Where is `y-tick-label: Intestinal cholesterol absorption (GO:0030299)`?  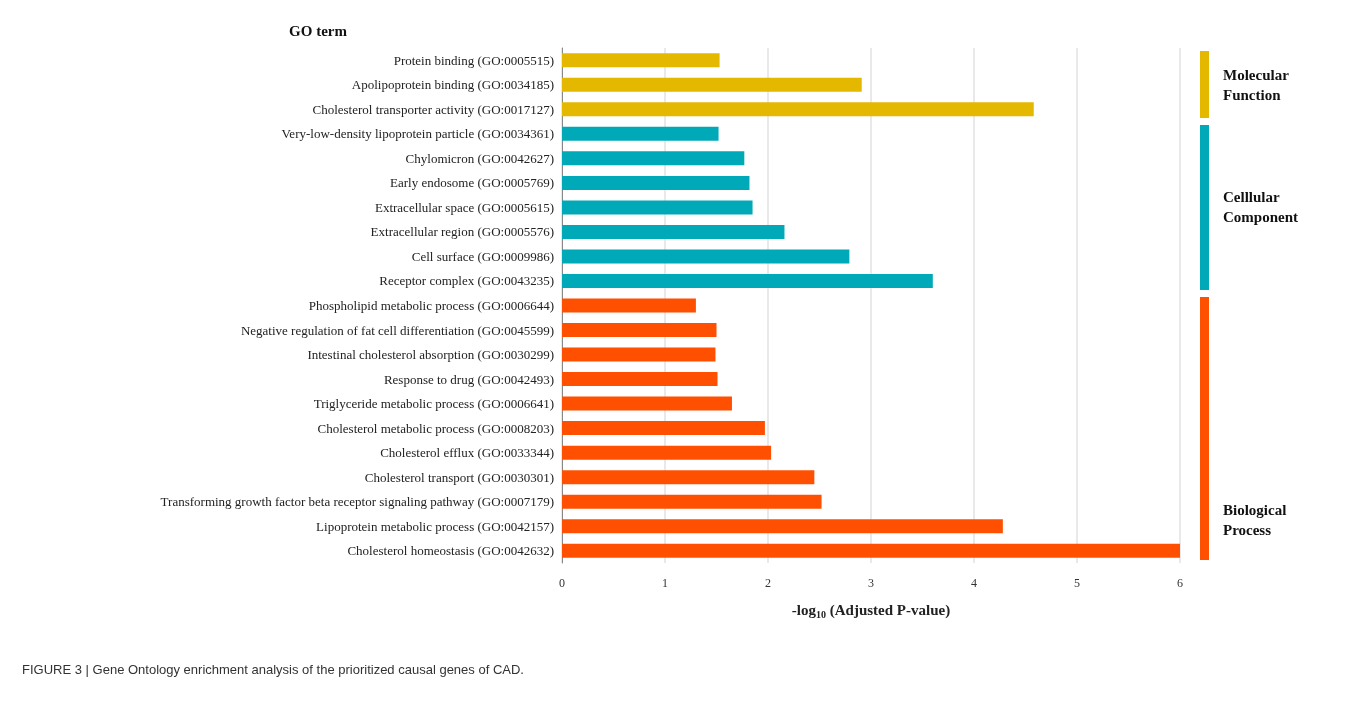
y-tick-label: Intestinal cholesterol absorption (GO:0030299) is located at coordinates (430, 355).